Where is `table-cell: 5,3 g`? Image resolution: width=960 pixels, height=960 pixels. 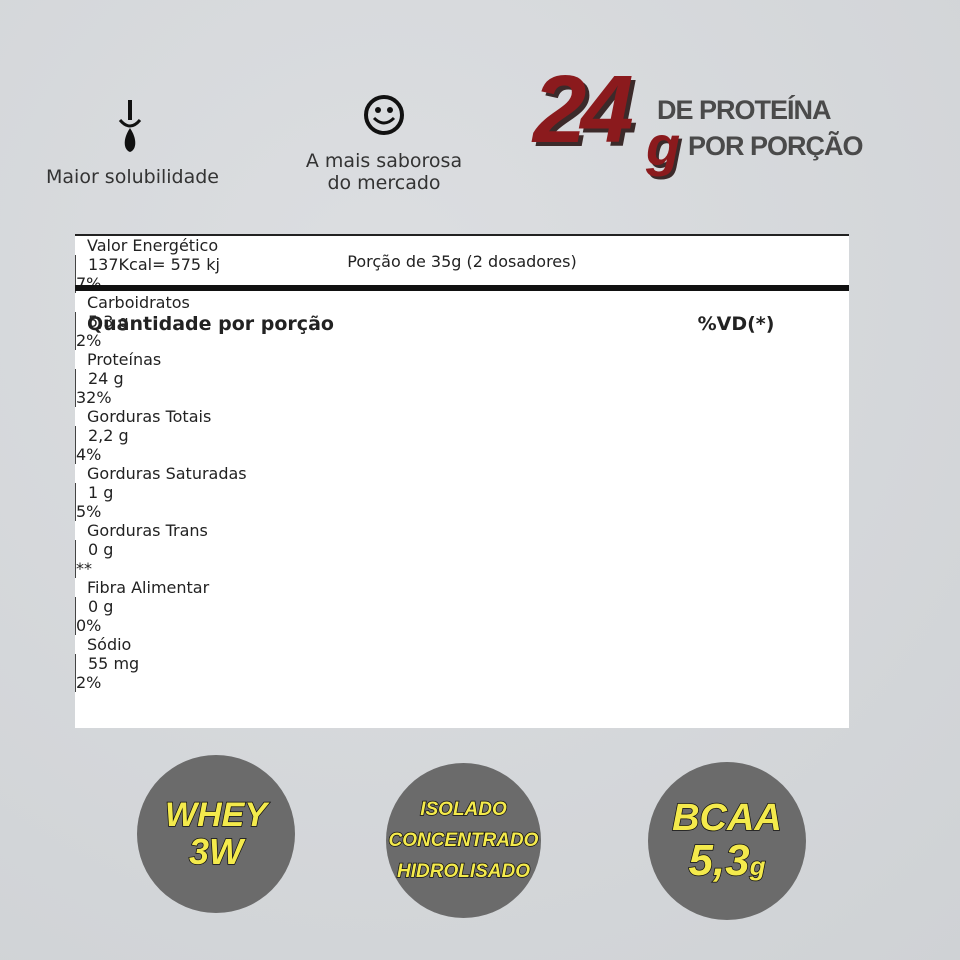
table-cell: 5,3 g is located at coordinates (209, 321).